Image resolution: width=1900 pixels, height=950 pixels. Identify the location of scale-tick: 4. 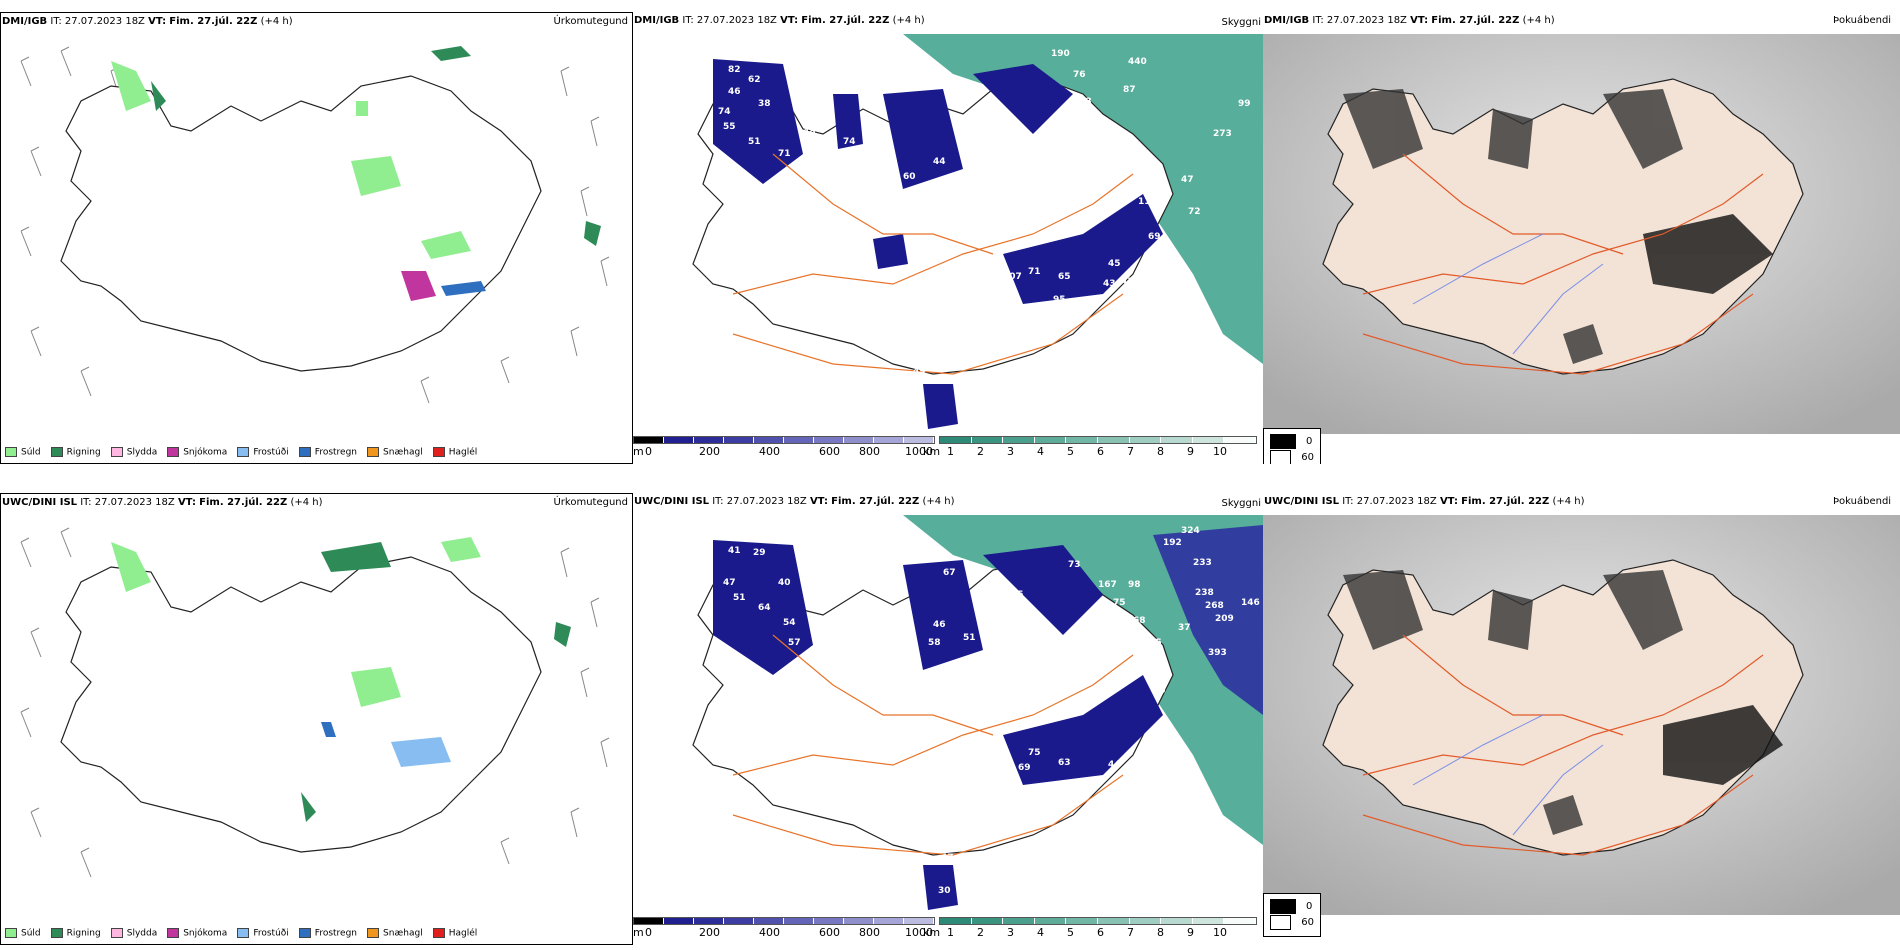
(1040, 932).